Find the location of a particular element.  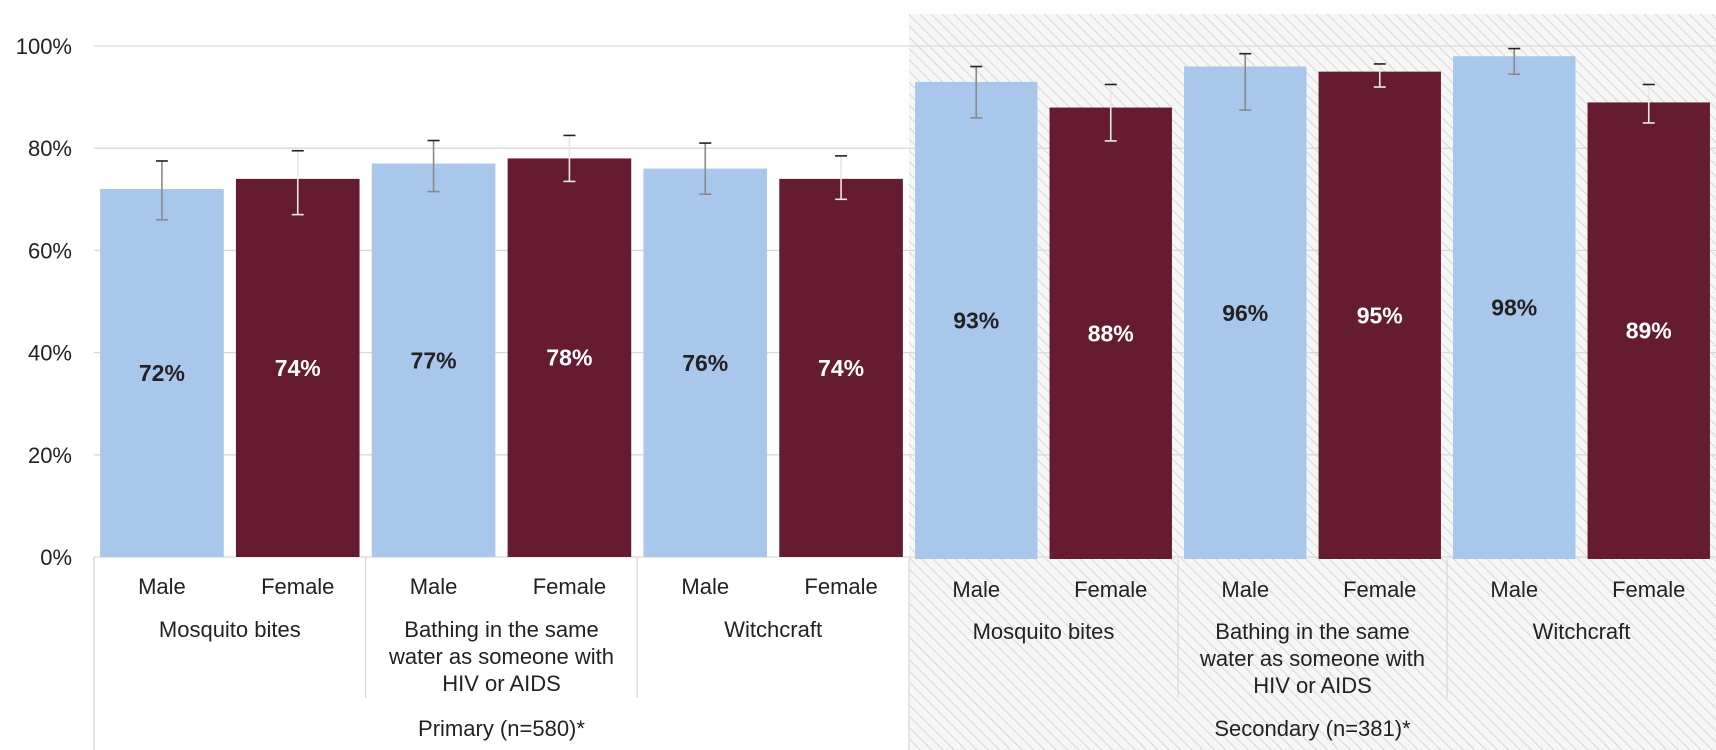

data-label: 98% is located at coordinates (1514, 308).